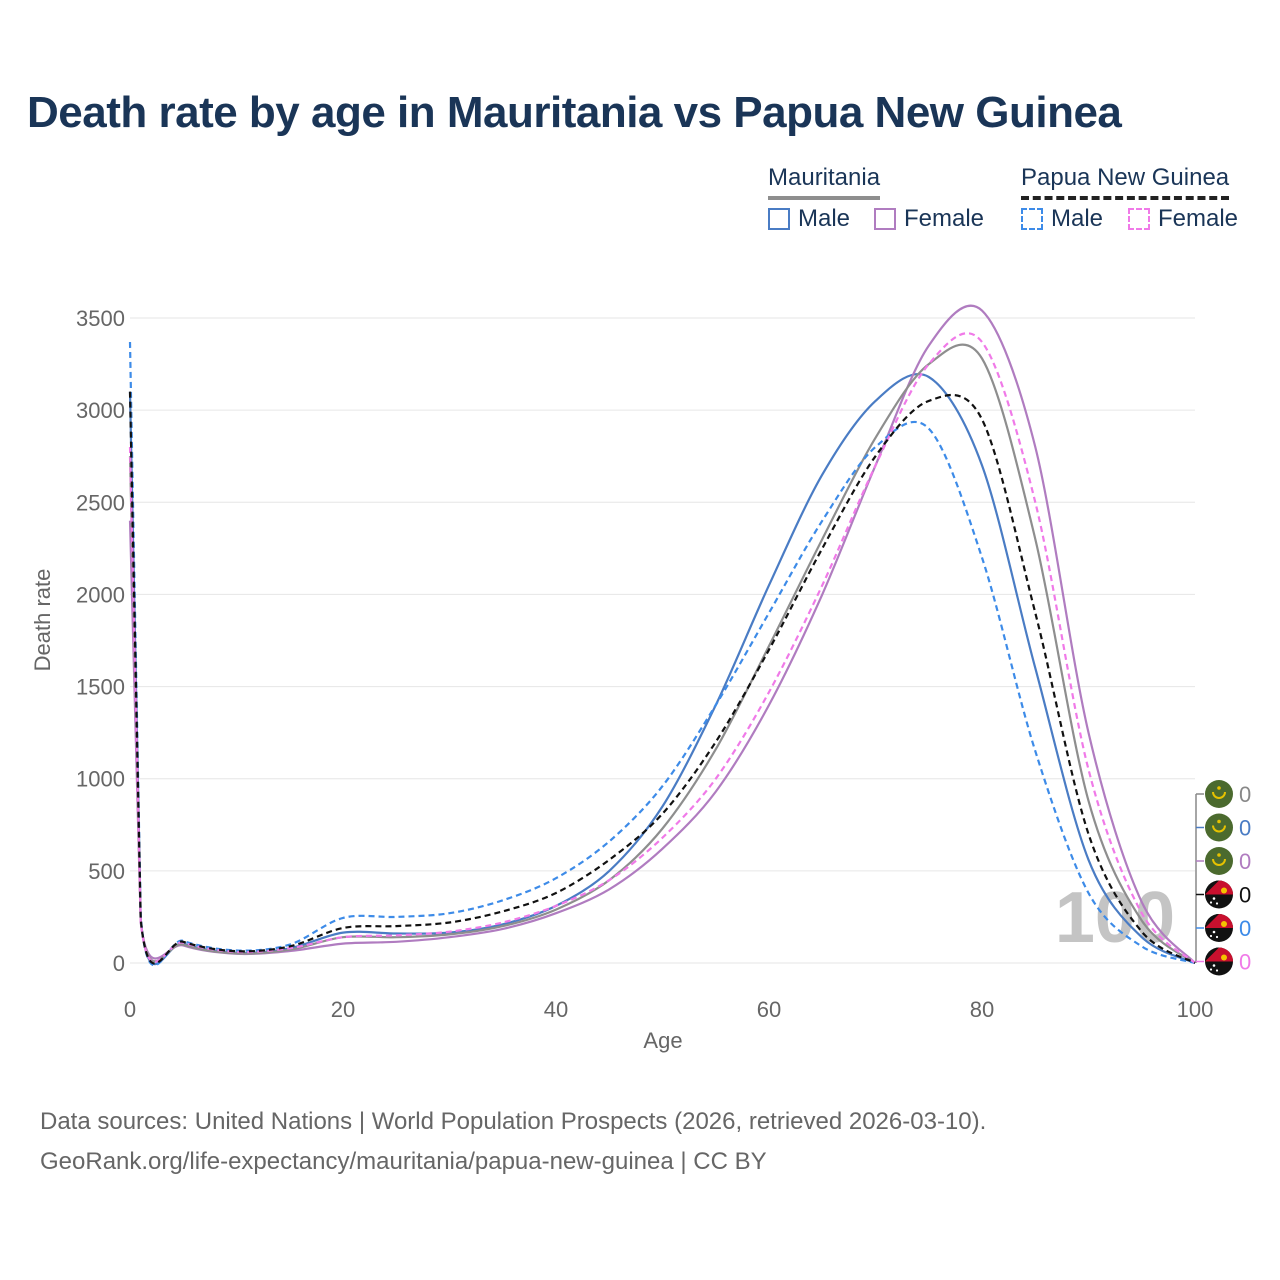 The width and height of the screenshot is (1280, 1280). I want to click on y-tick-label: 0, so click(119, 963).